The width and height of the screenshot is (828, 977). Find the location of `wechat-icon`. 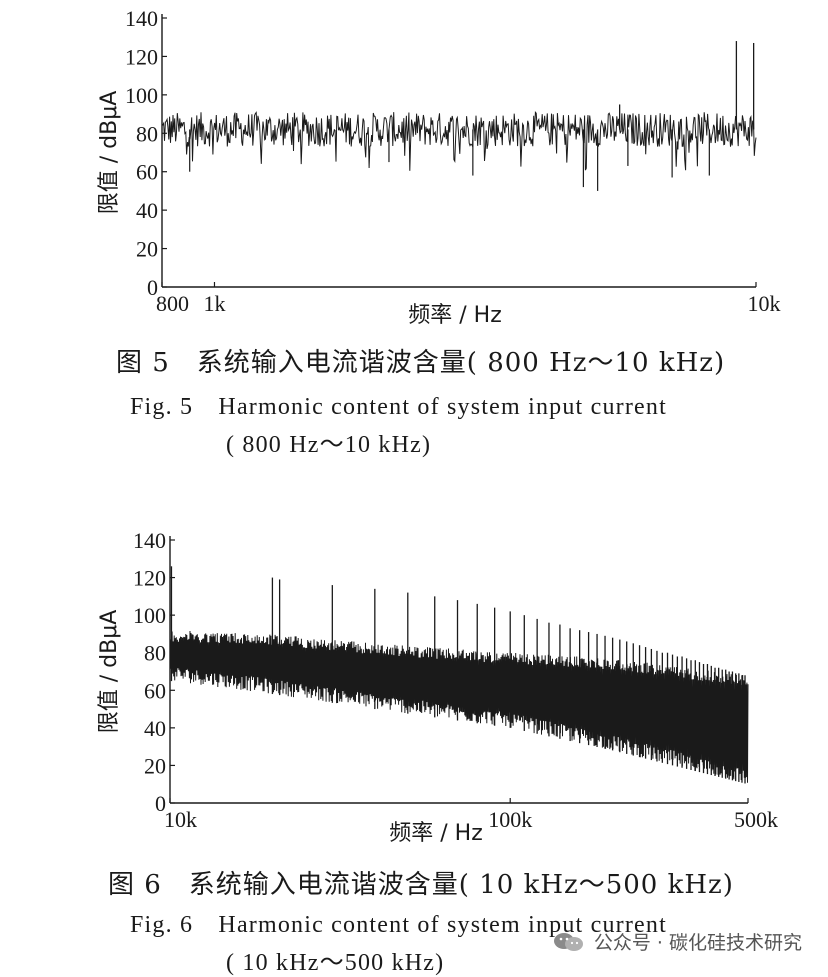

wechat-icon is located at coordinates (568, 941).